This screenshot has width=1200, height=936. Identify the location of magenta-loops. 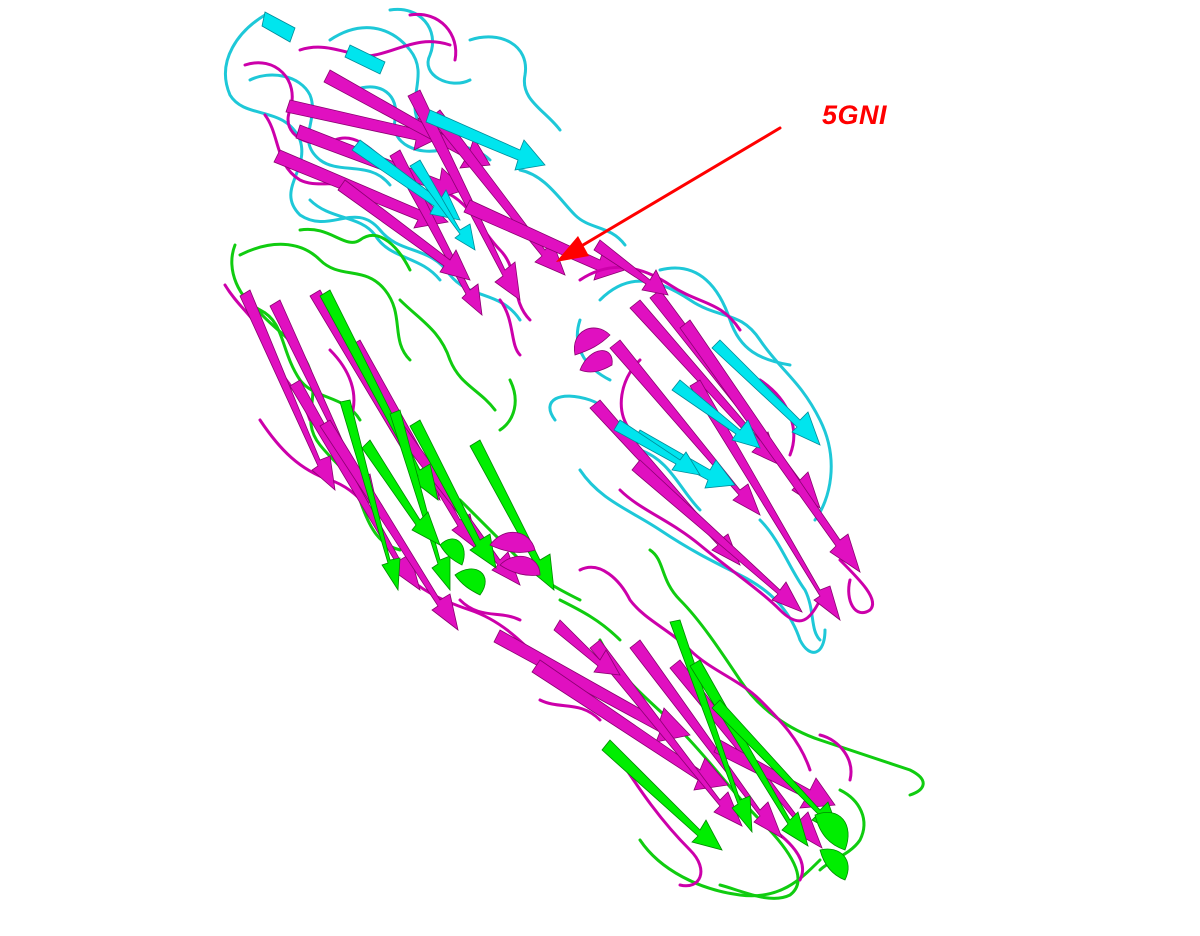
(726, 444).